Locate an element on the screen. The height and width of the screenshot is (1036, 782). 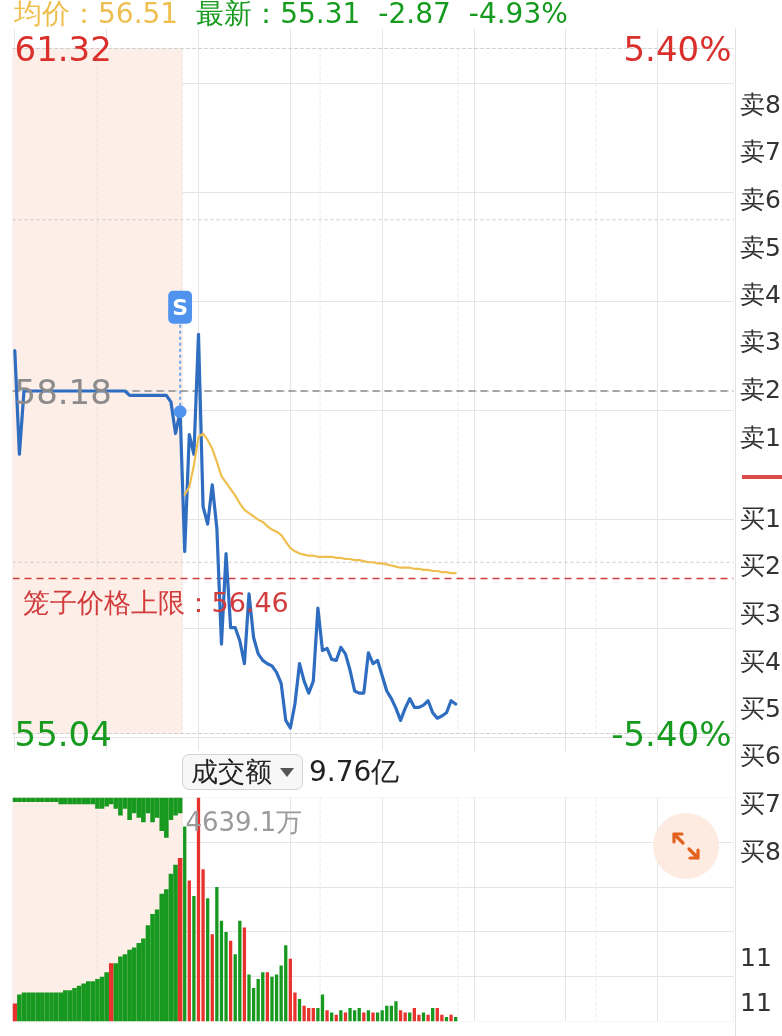
text: -4.93% is located at coordinates (518, 15).